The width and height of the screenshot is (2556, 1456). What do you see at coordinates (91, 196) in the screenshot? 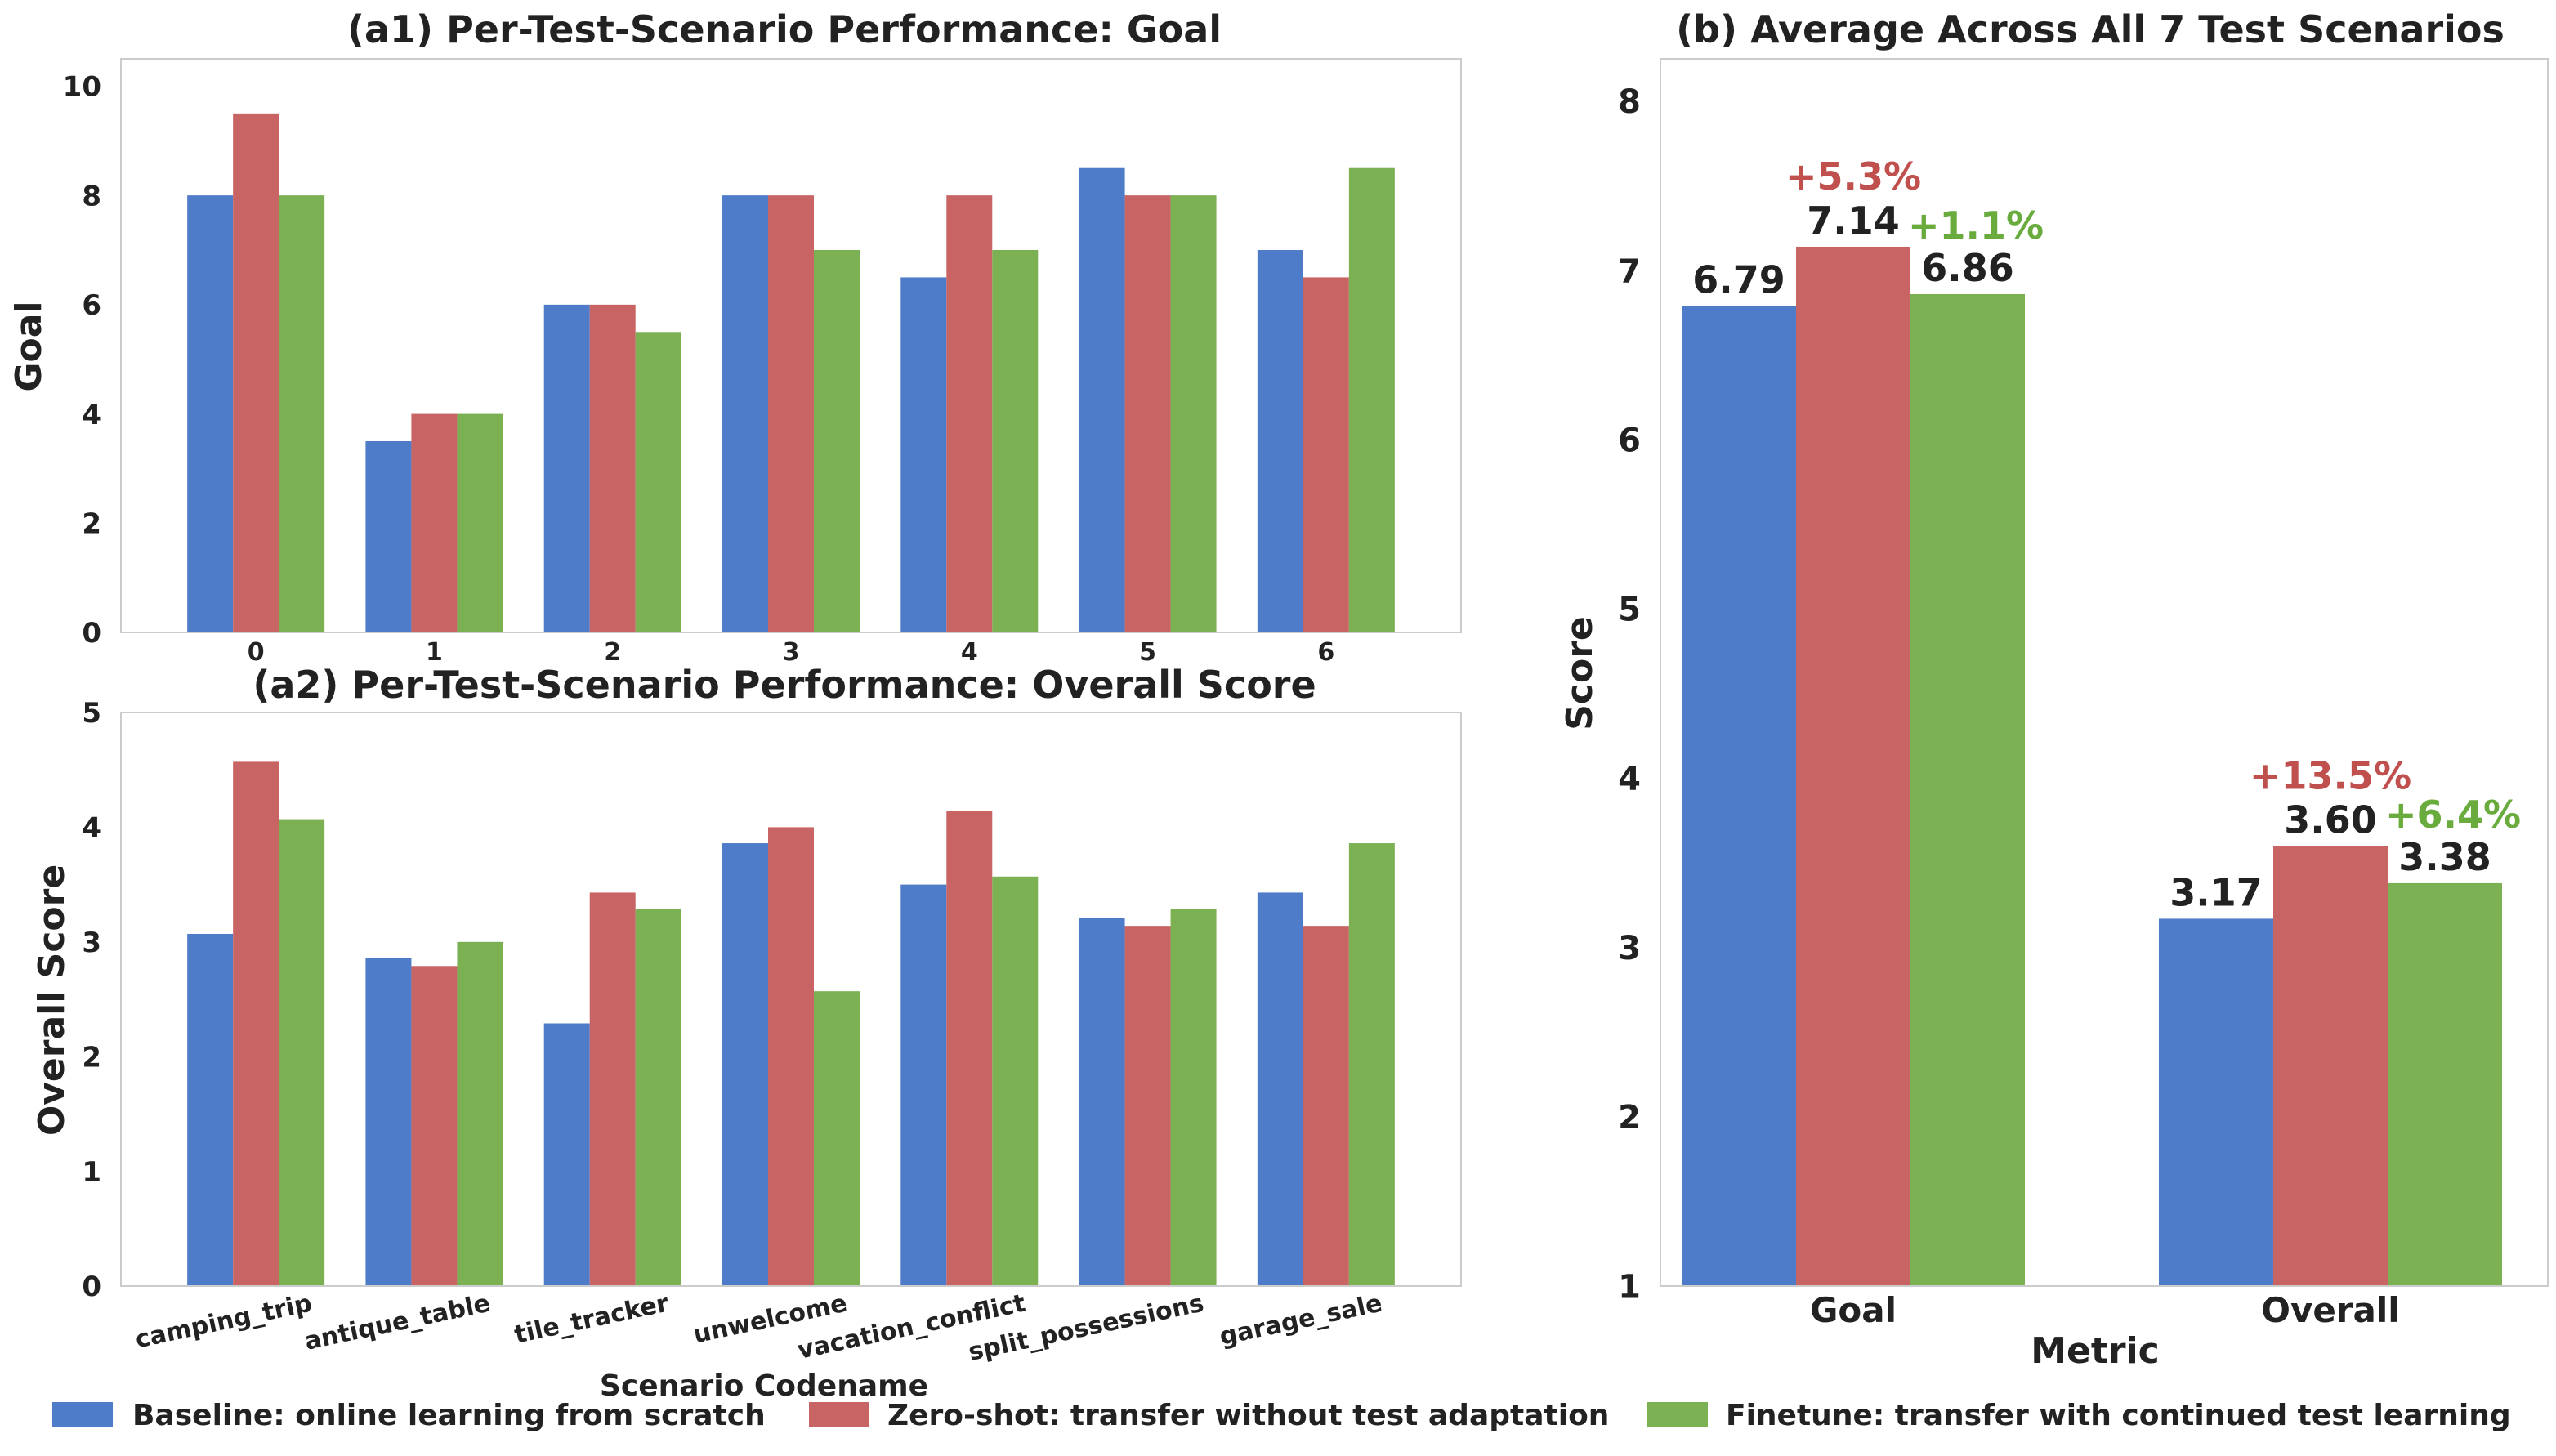
I see `panel-a1-ytick-label: 8` at bounding box center [91, 196].